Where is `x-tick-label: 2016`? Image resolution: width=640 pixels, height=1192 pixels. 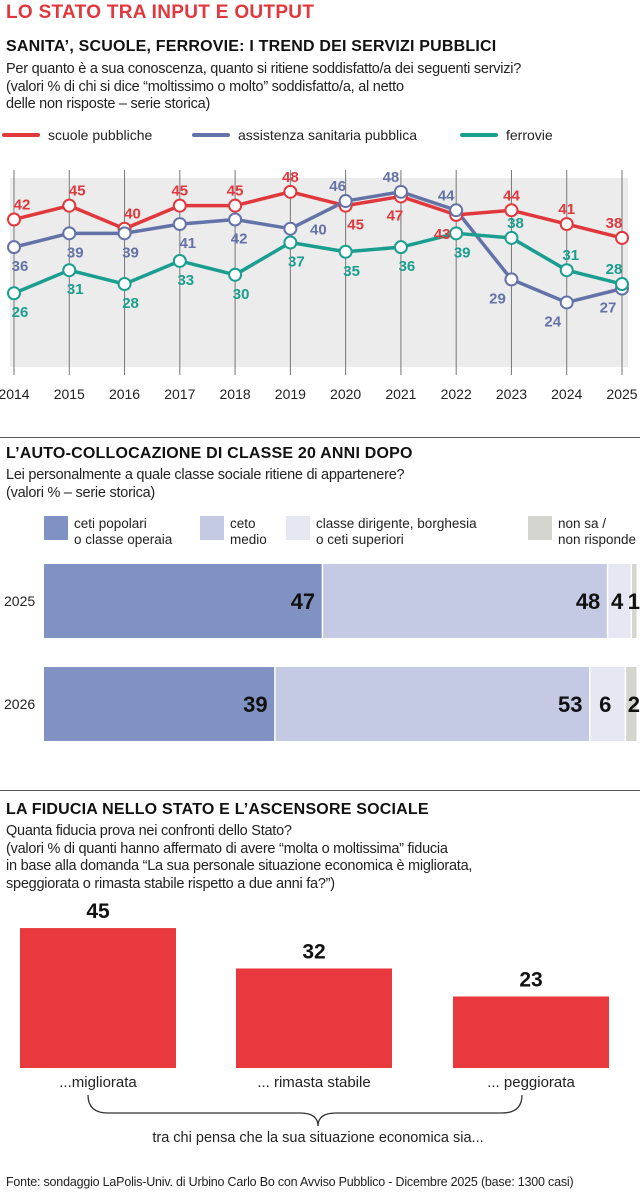
x-tick-label: 2016 is located at coordinates (124, 394).